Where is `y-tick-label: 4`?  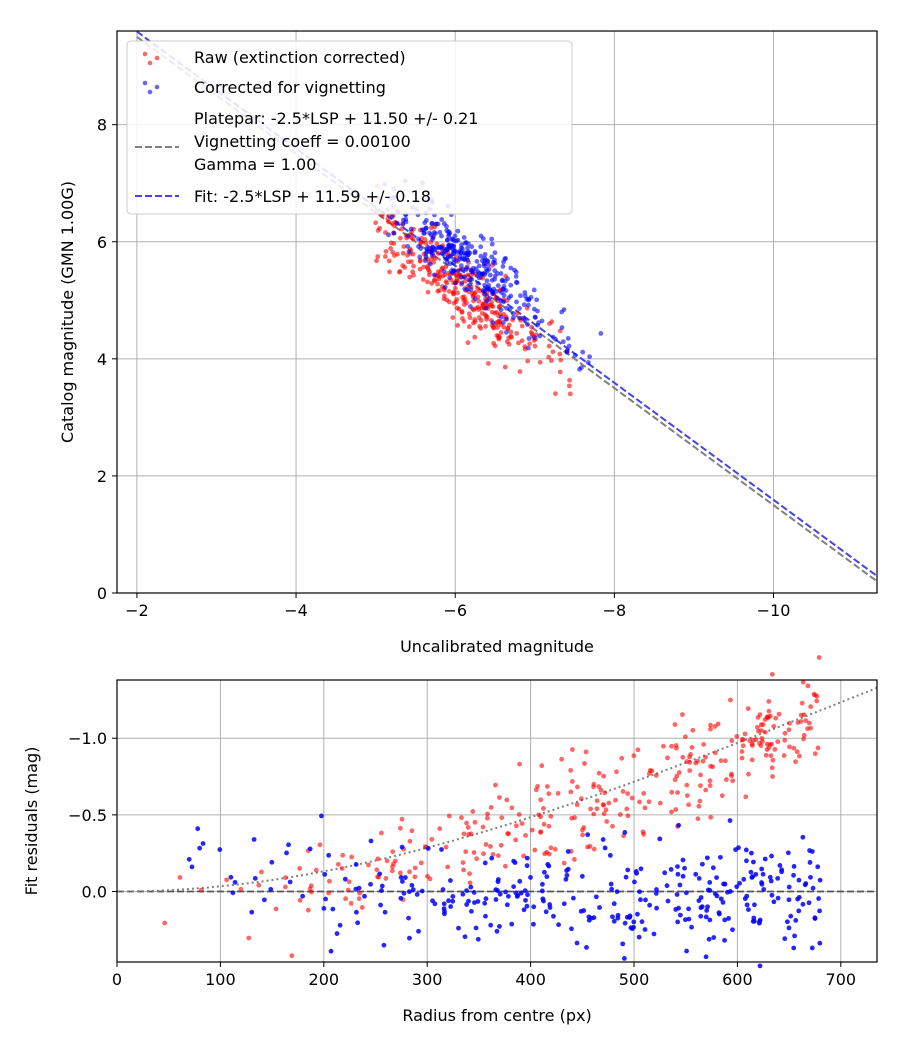
y-tick-label: 4 is located at coordinates (102, 359).